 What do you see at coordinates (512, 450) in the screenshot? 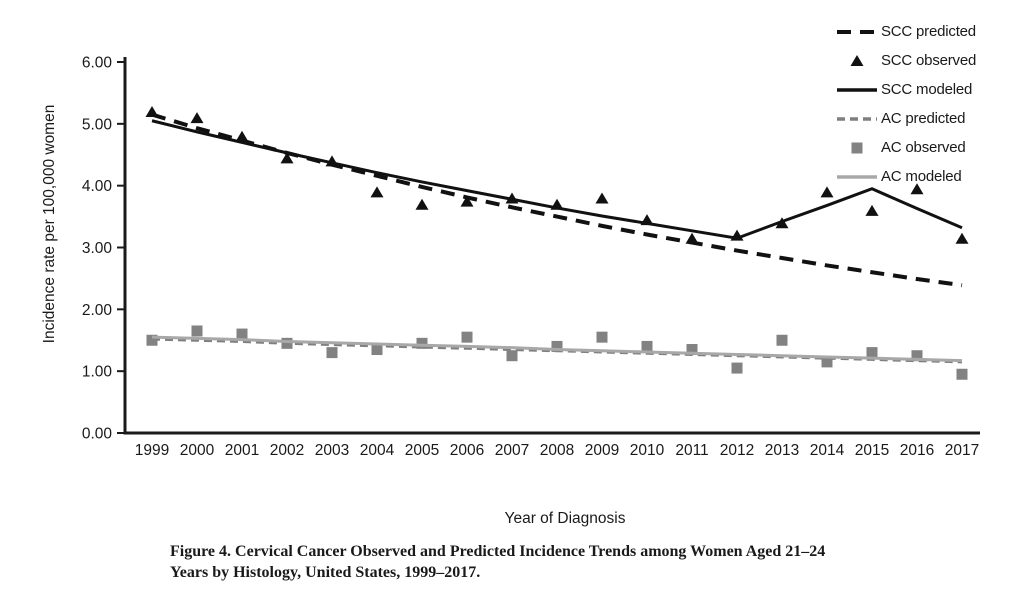
I see `x-tick-label: 2007` at bounding box center [512, 450].